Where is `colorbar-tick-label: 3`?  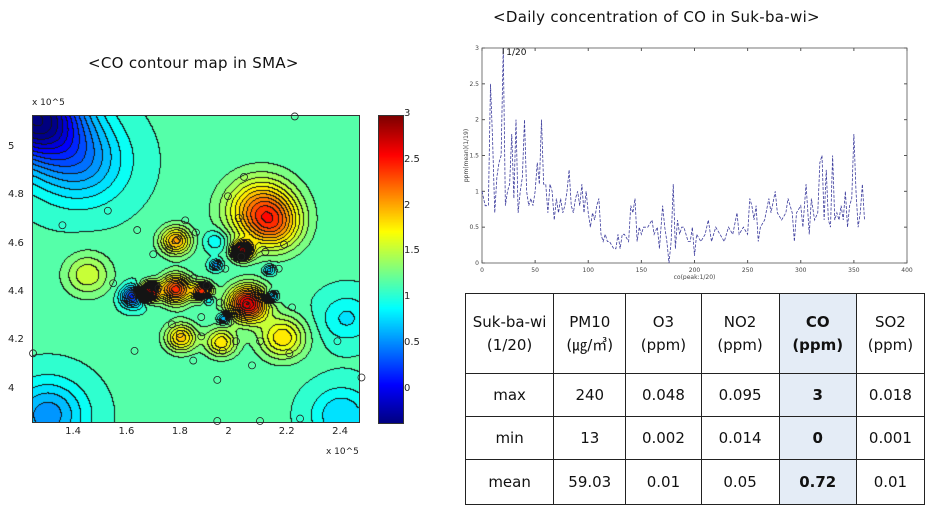 colorbar-tick-label: 3 is located at coordinates (407, 113).